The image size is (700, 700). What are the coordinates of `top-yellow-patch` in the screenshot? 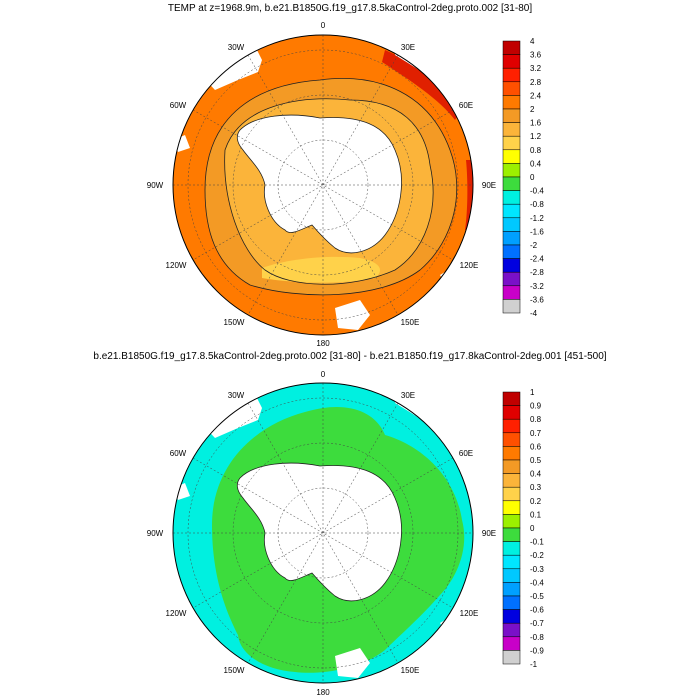 It's located at (321, 269).